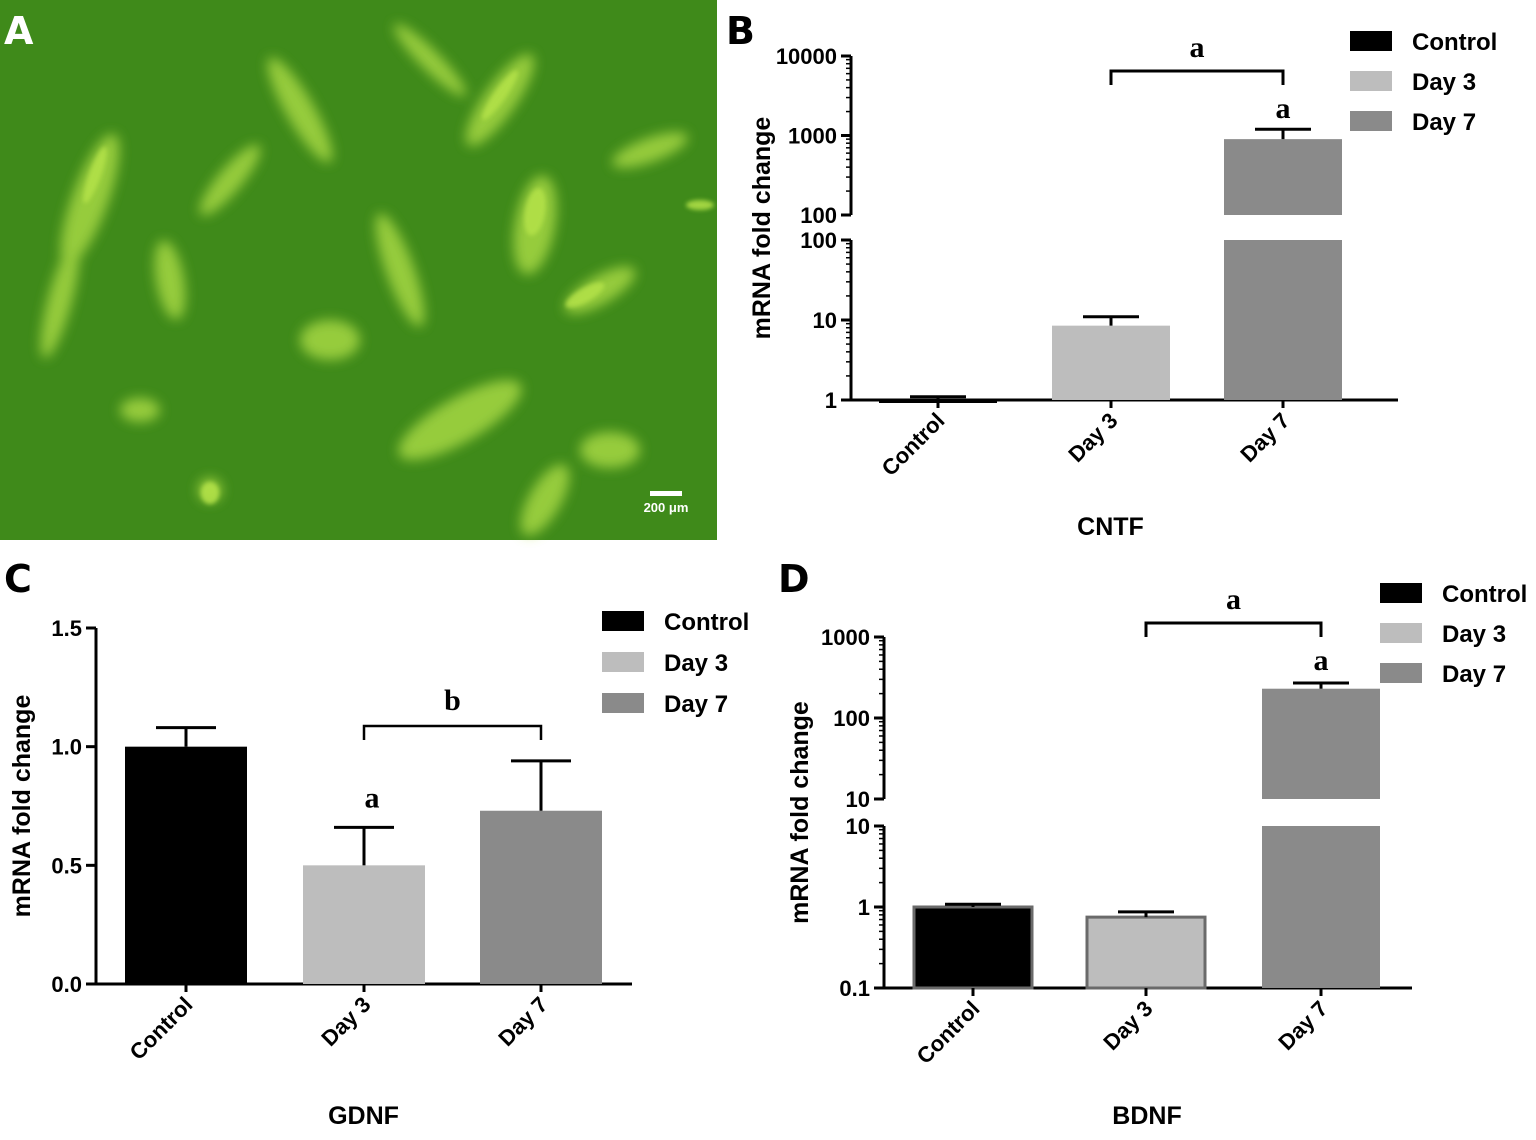  What do you see at coordinates (806, 56) in the screenshot?
I see `y-tick-label-upper-2: 10000` at bounding box center [806, 56].